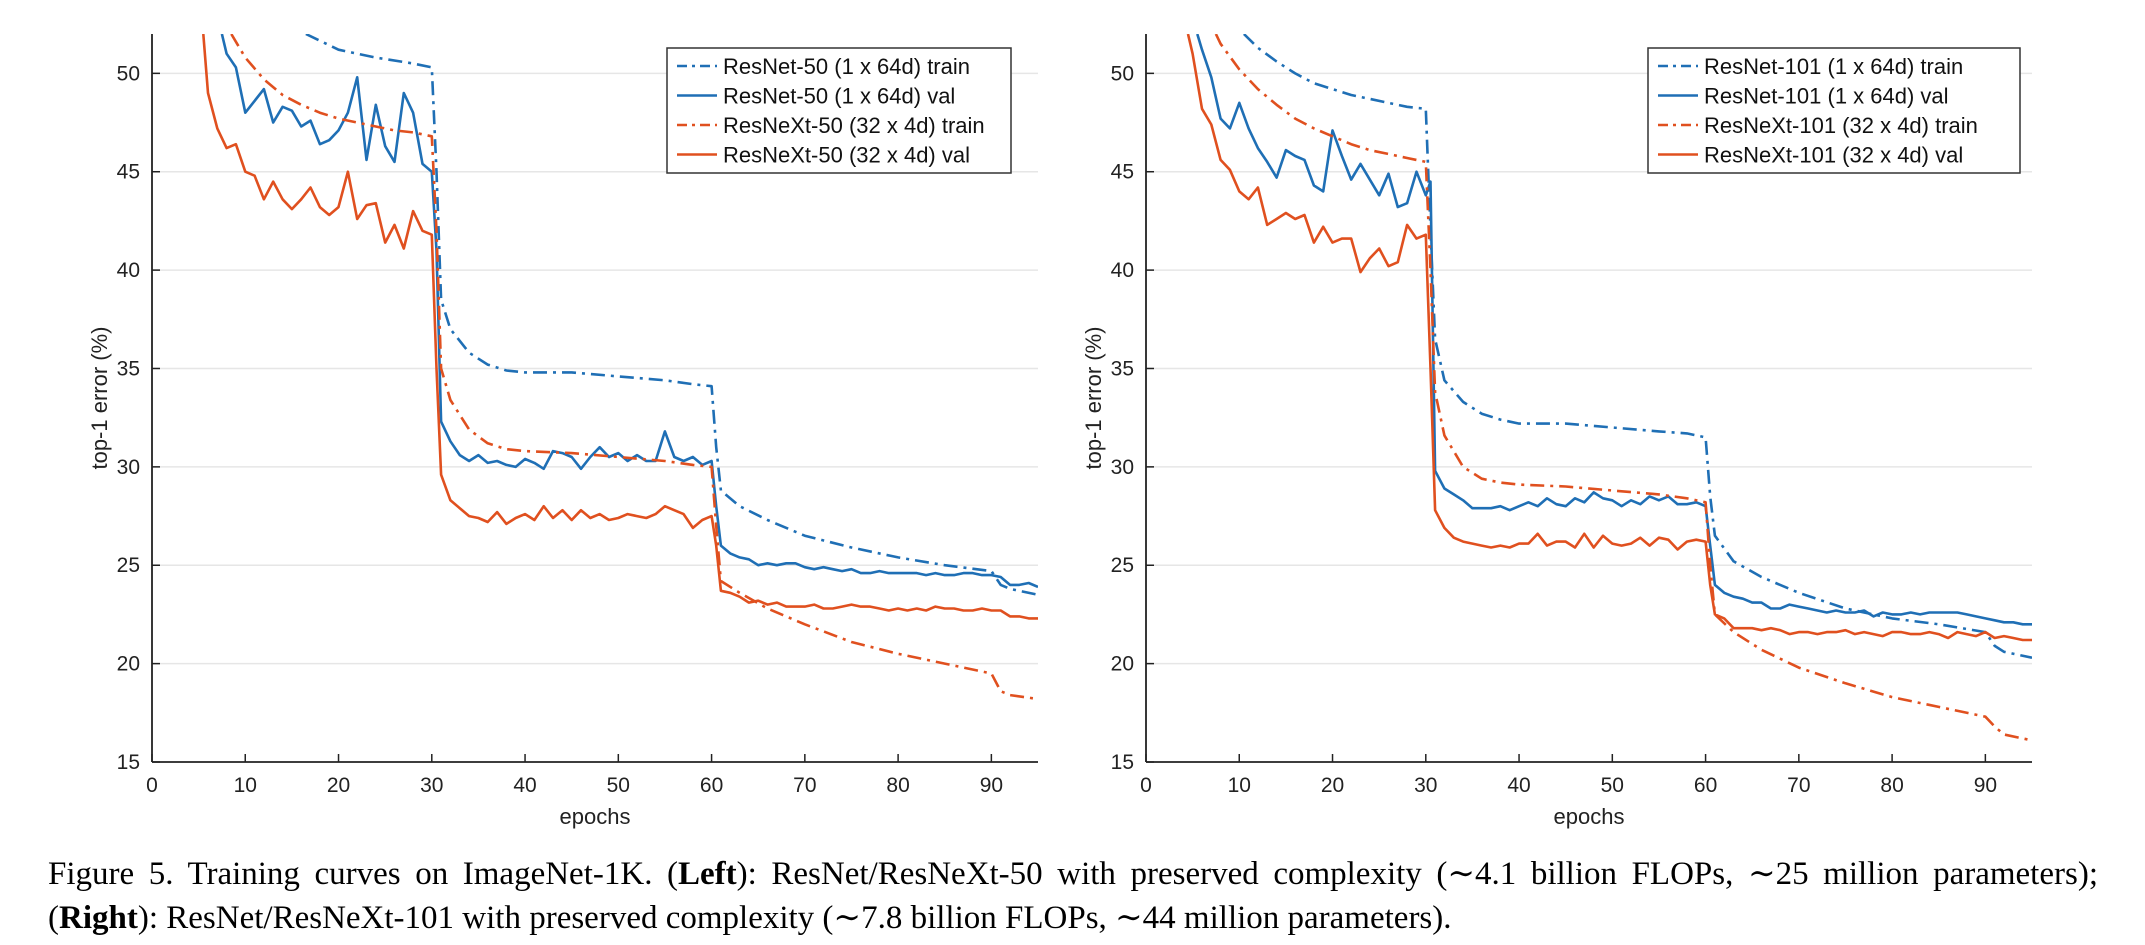  Describe the element at coordinates (846, 66) in the screenshot. I see `legend-entry-label: ResNet-50 (1 x 64d) train` at that location.